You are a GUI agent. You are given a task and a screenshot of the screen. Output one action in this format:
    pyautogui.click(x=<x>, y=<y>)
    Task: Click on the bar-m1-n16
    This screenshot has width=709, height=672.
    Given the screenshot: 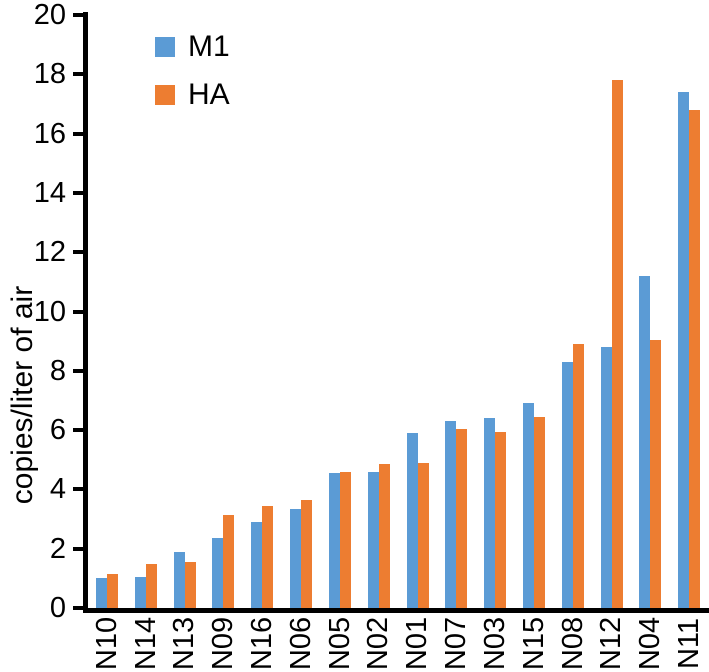 What is the action you would take?
    pyautogui.click(x=257, y=565)
    